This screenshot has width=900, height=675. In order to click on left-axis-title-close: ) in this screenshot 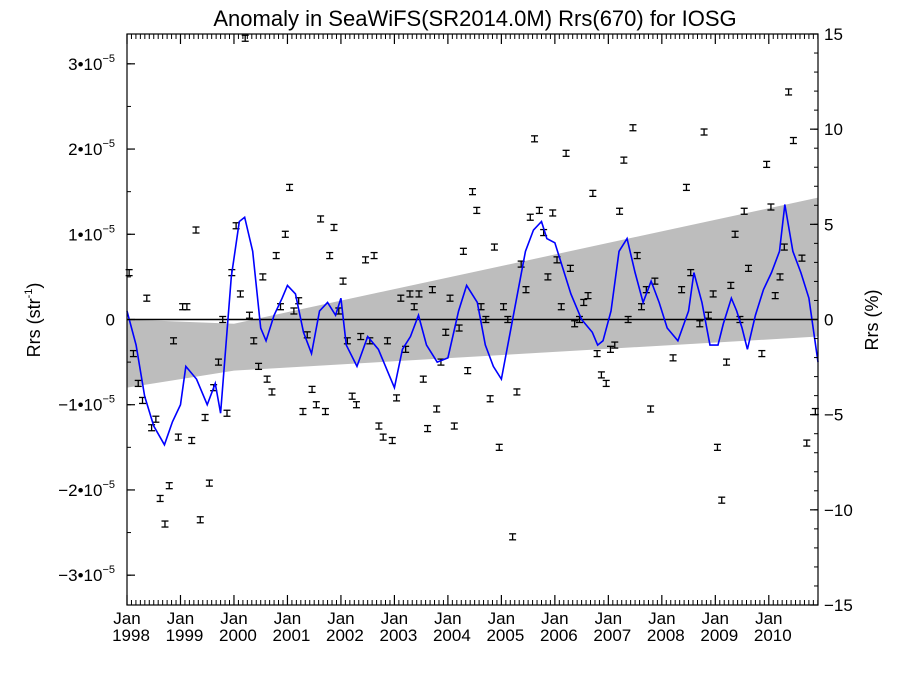, I will do `click(34, 286)`.